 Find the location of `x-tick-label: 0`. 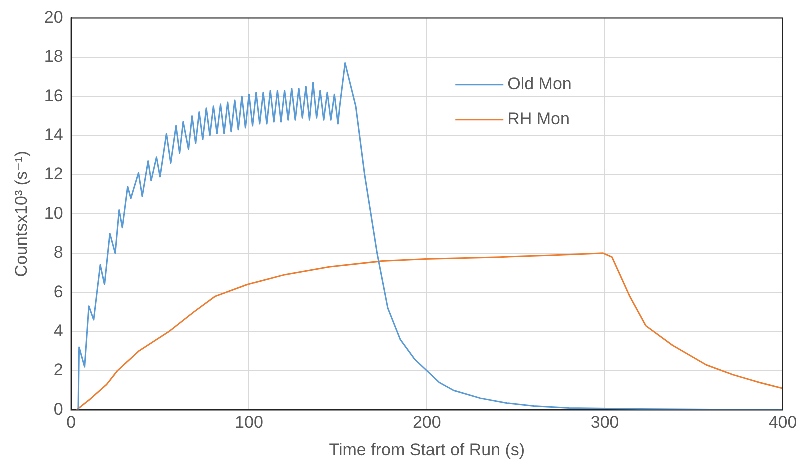

x-tick-label: 0 is located at coordinates (71, 422).